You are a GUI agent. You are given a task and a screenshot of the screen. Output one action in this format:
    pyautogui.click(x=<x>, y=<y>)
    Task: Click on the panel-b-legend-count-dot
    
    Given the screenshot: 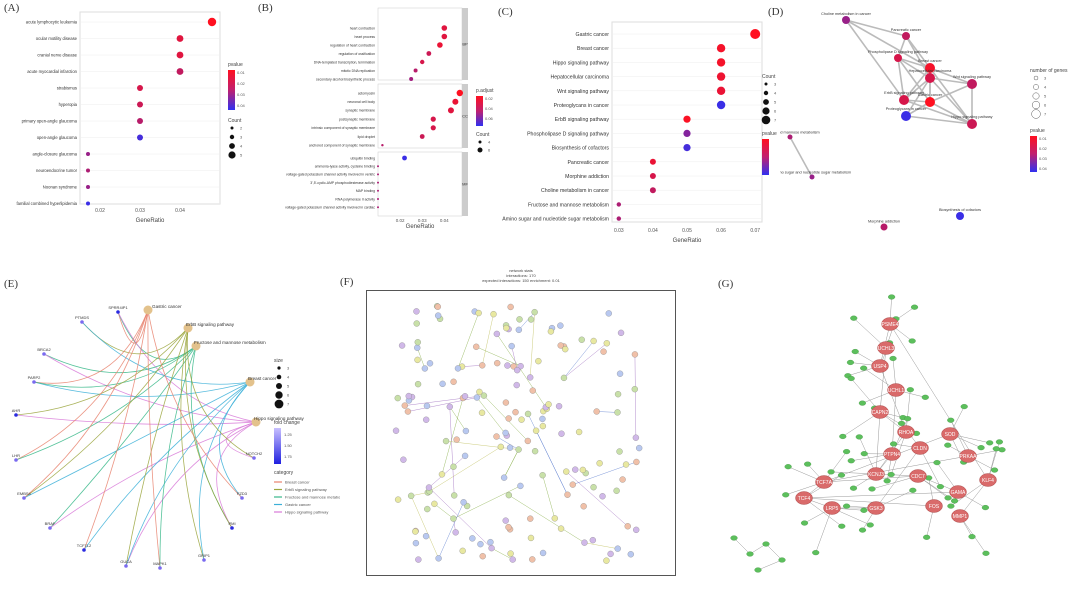 What is the action you would take?
    pyautogui.click(x=480, y=142)
    